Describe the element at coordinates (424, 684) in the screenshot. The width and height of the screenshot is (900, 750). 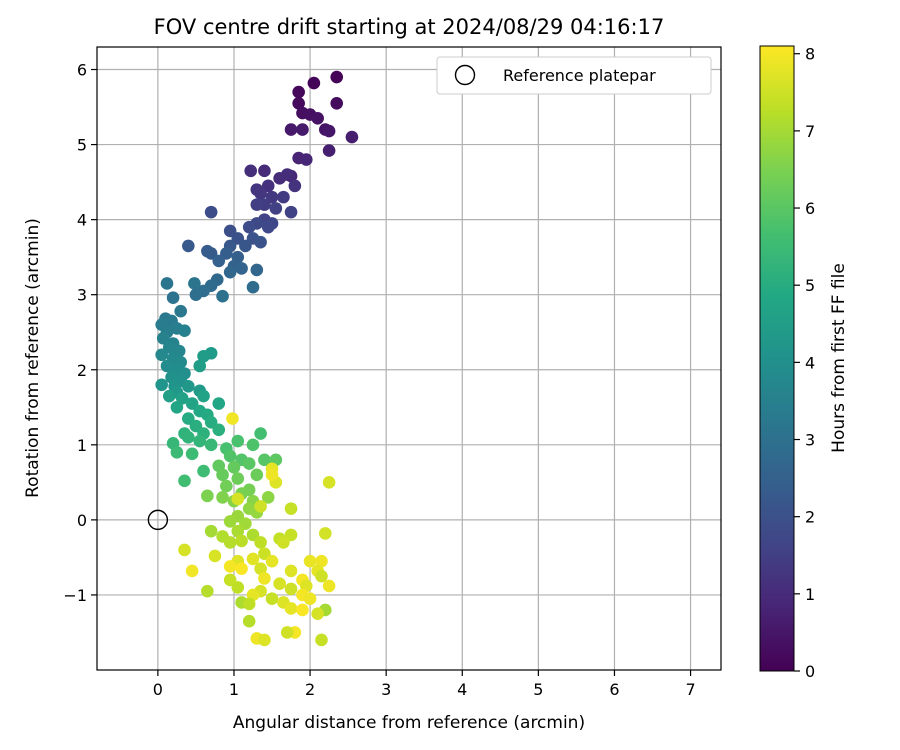
I see `x-axis-ticks: 0 1 2 3 4 5 6 7` at that location.